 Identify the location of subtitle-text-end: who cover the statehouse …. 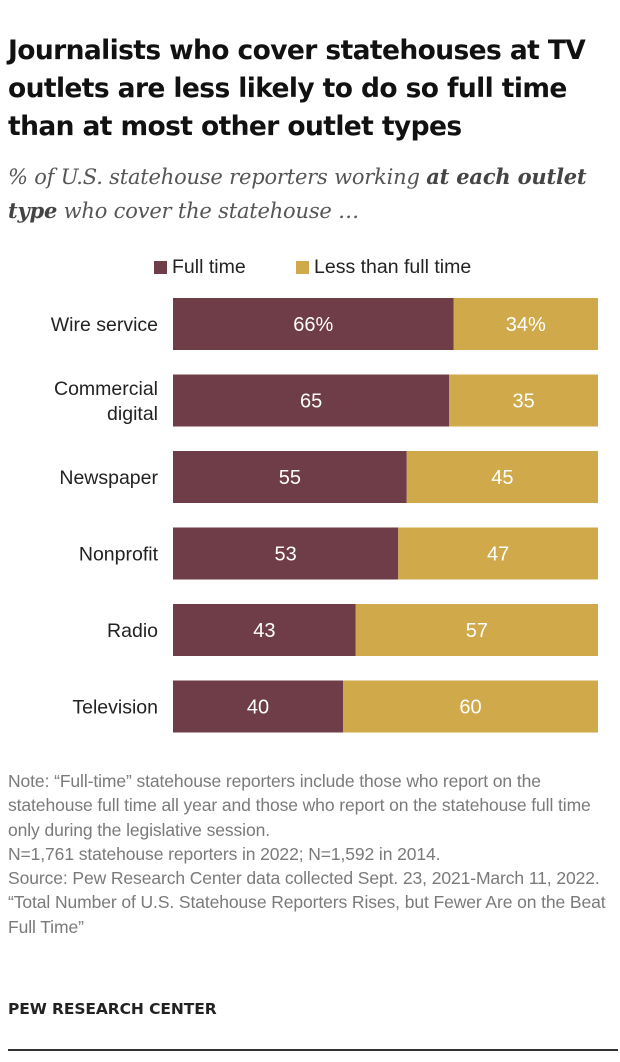
(208, 211).